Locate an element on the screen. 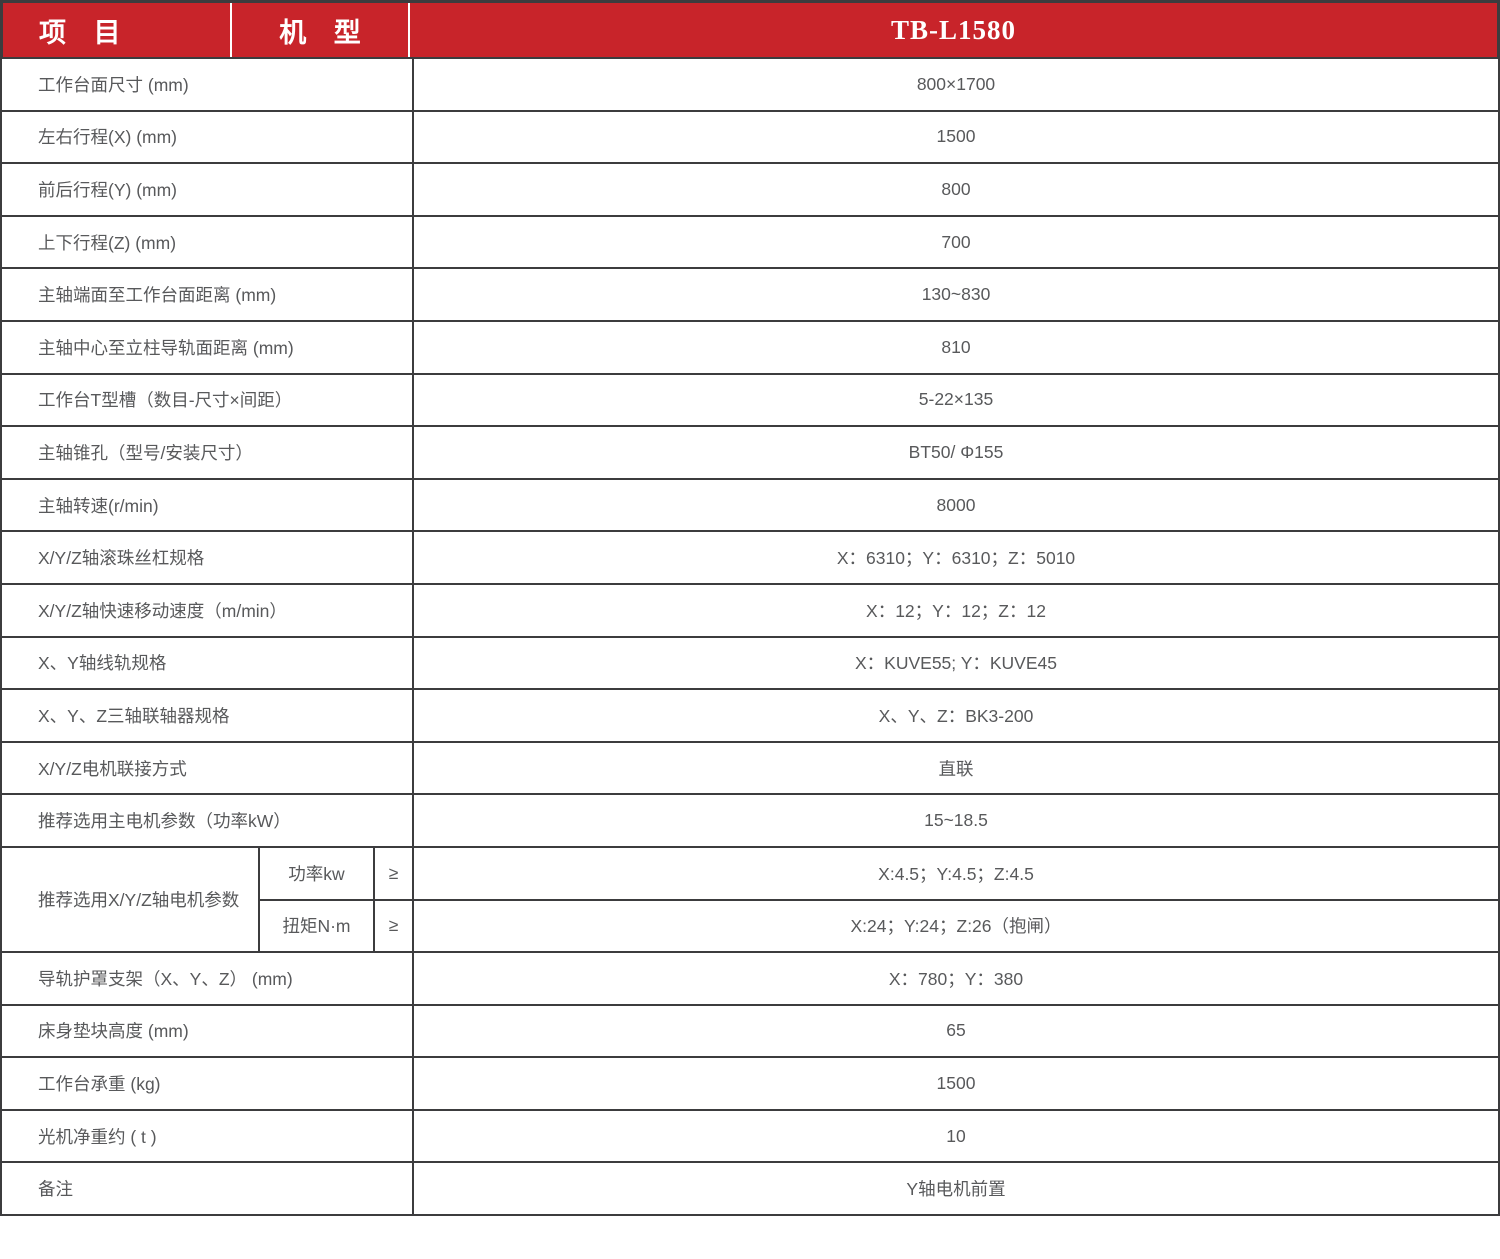 The image size is (1500, 1259). table-row: 主轴转速(r/min) 8000 is located at coordinates (750, 505).